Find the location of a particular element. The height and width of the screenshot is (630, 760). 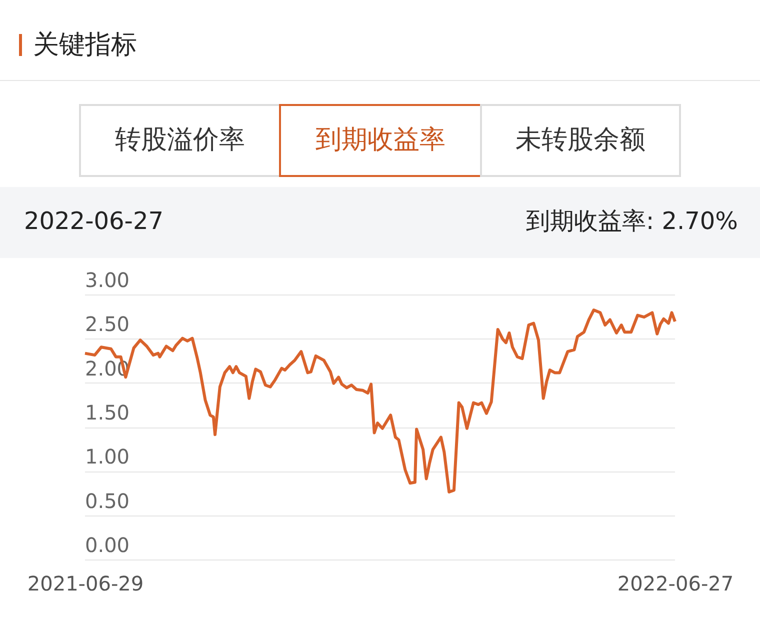

text: 到期收益率 is located at coordinates (381, 140).